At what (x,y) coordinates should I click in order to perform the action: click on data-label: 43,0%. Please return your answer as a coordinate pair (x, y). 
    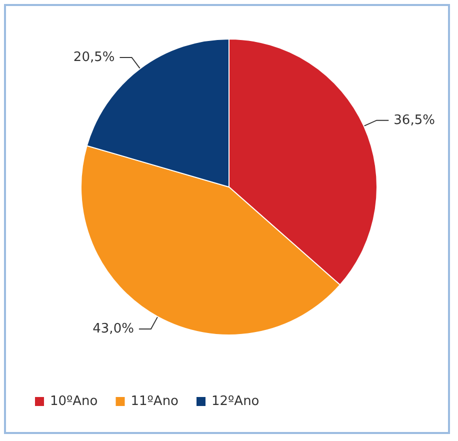
    Looking at the image, I should click on (113, 328).